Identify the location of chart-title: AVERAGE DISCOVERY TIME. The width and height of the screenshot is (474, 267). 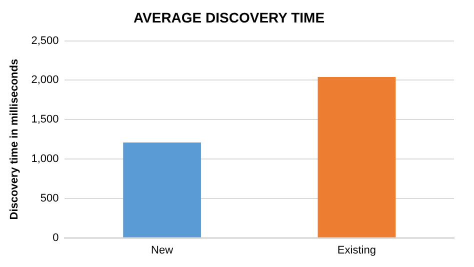
(229, 17).